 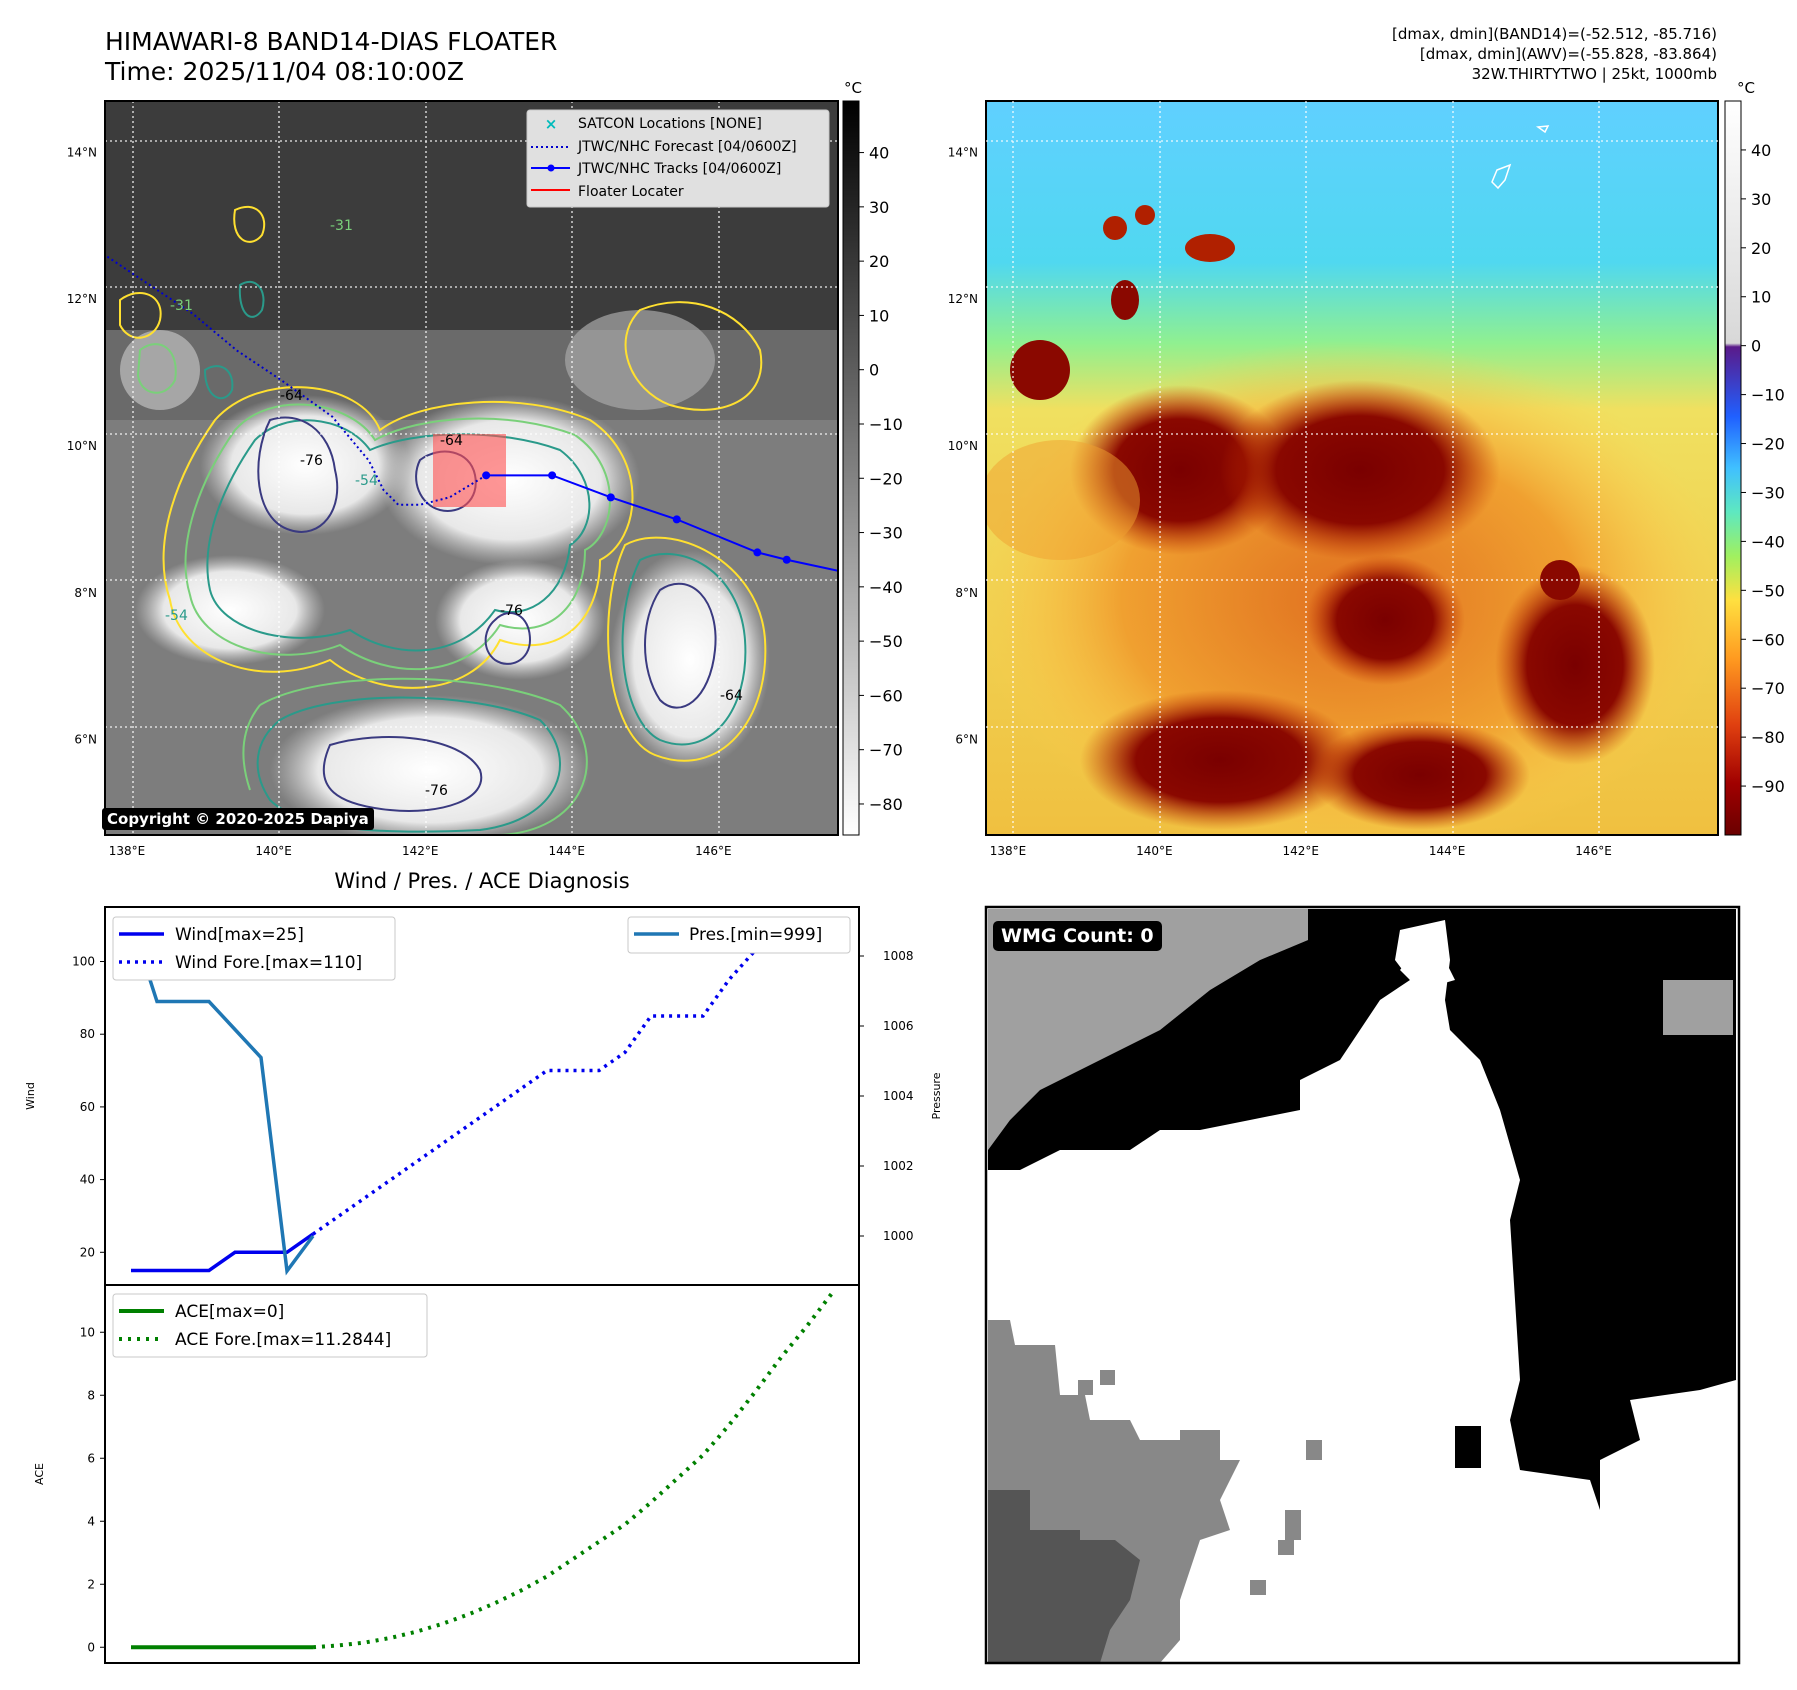 I want to click on legend-ace-fore: ACE Fore.[max=11.2844], so click(x=283, y=1340).